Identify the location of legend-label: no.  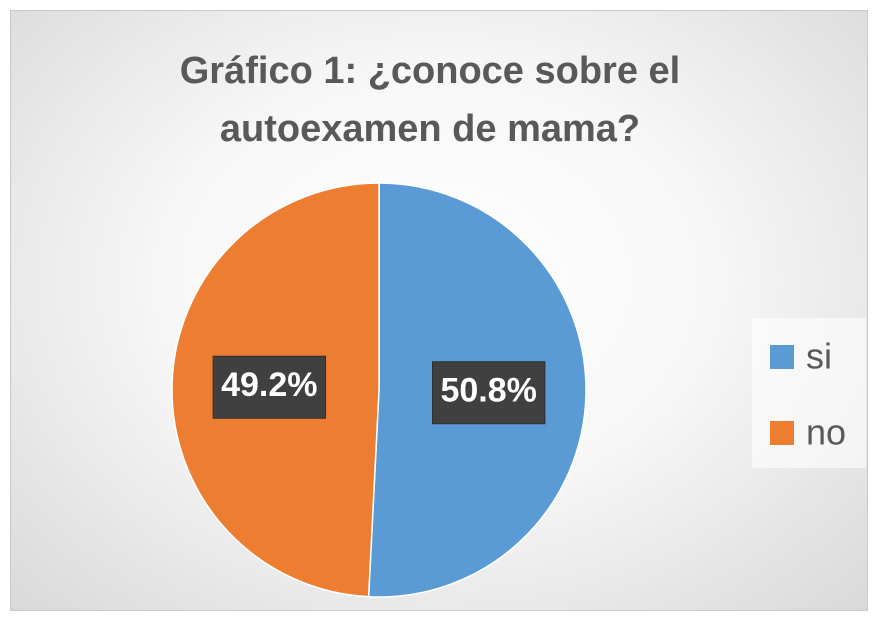
(826, 432).